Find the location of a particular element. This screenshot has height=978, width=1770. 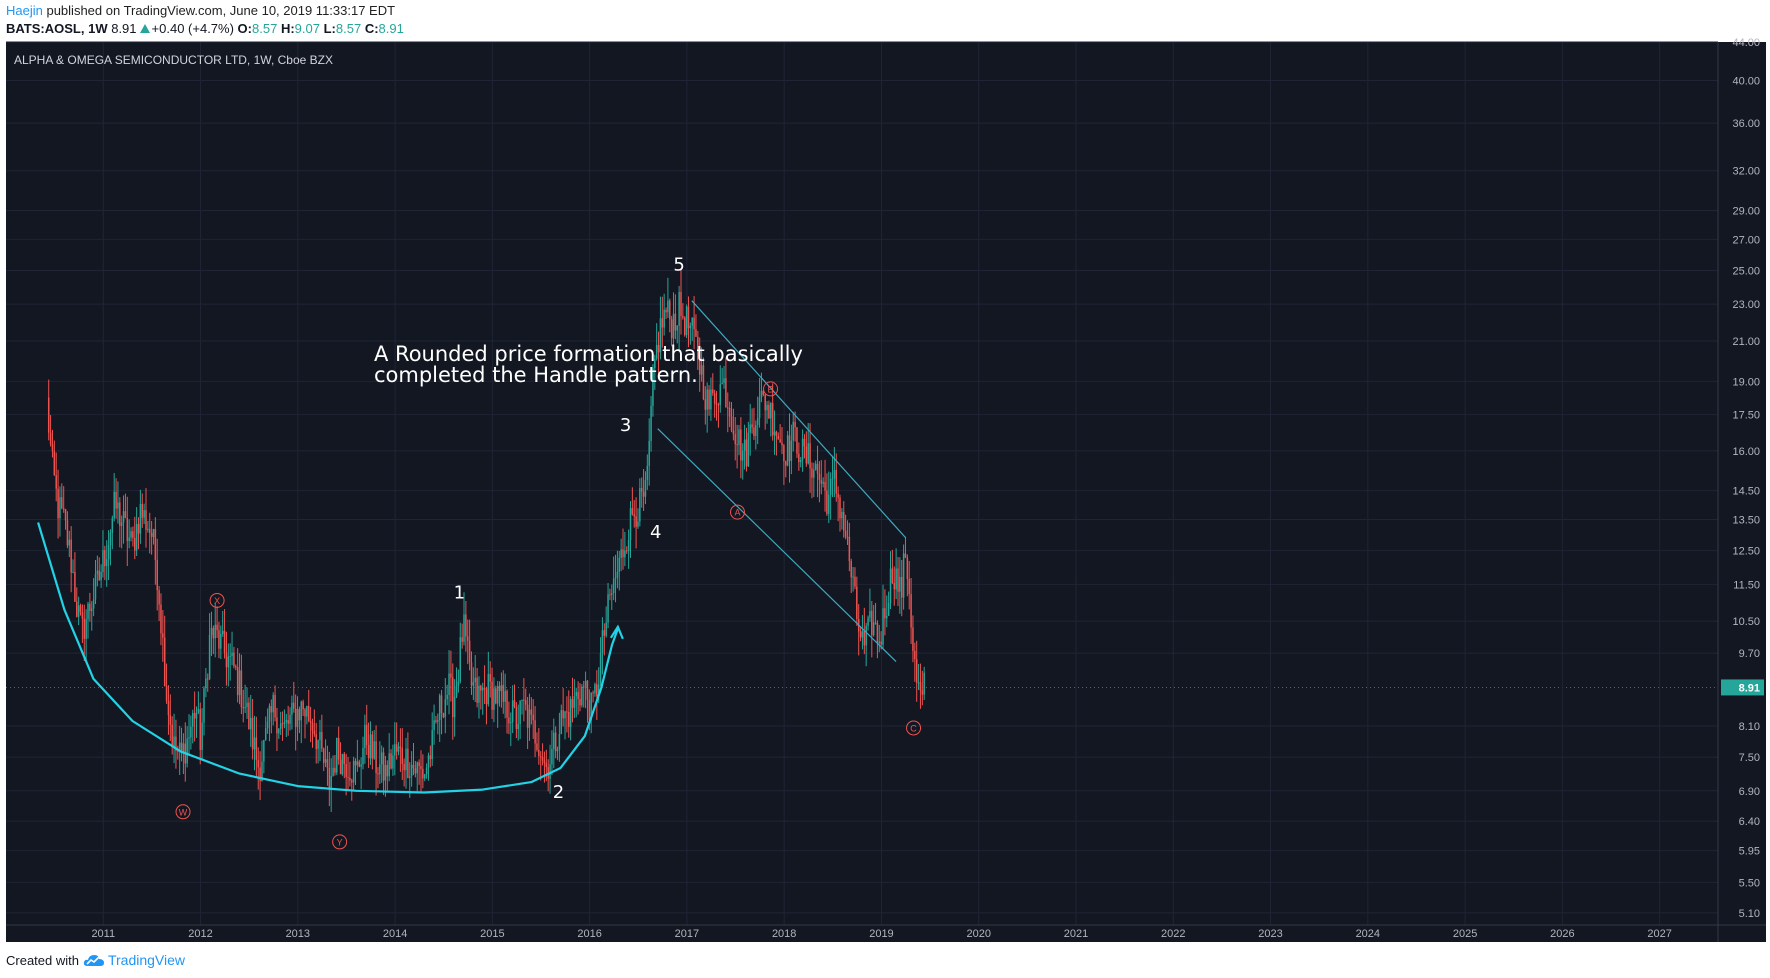

x-tick-label: 2015 is located at coordinates (492, 934).